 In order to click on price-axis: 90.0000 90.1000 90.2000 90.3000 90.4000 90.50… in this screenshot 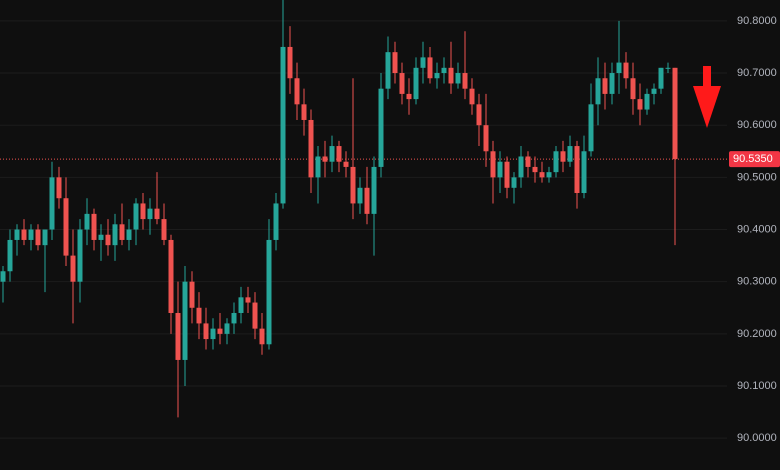, I will do `click(754, 229)`.